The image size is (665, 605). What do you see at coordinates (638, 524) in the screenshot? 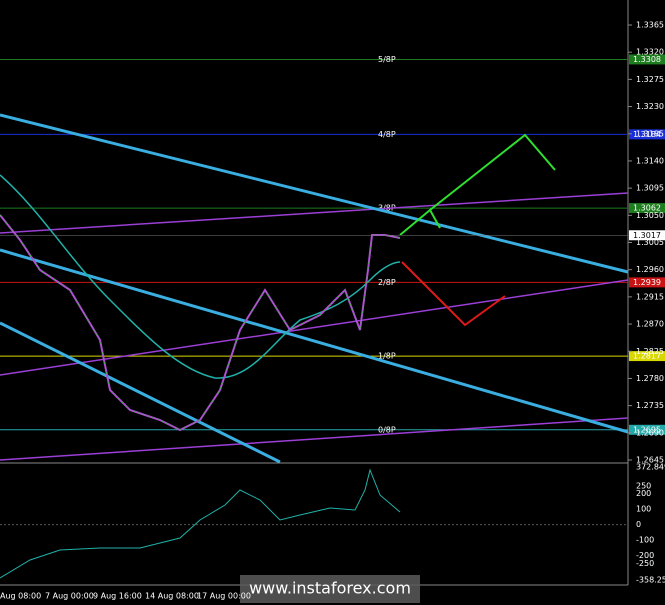
I see `indicator-tick-label: 0` at bounding box center [638, 524].